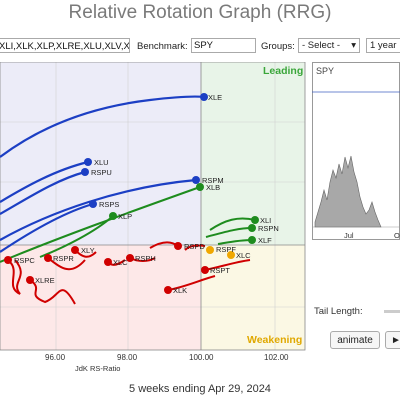 This screenshot has height=400, width=400. Describe the element at coordinates (125, 216) in the screenshot. I see `label-xlp: XLP` at that location.